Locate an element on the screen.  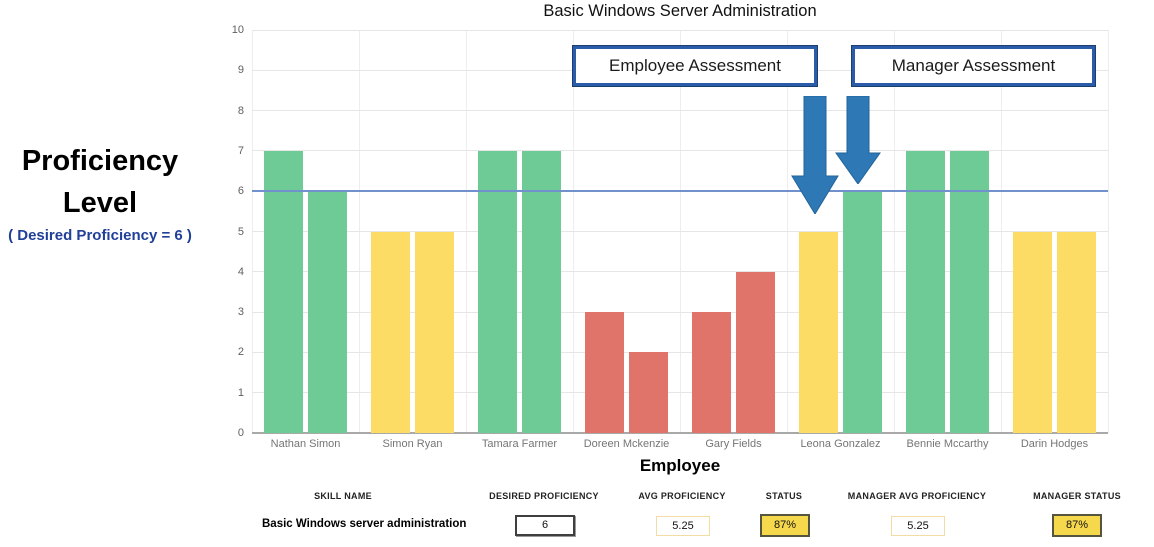
y-axis-tick-label: 1 is located at coordinates (240, 392).